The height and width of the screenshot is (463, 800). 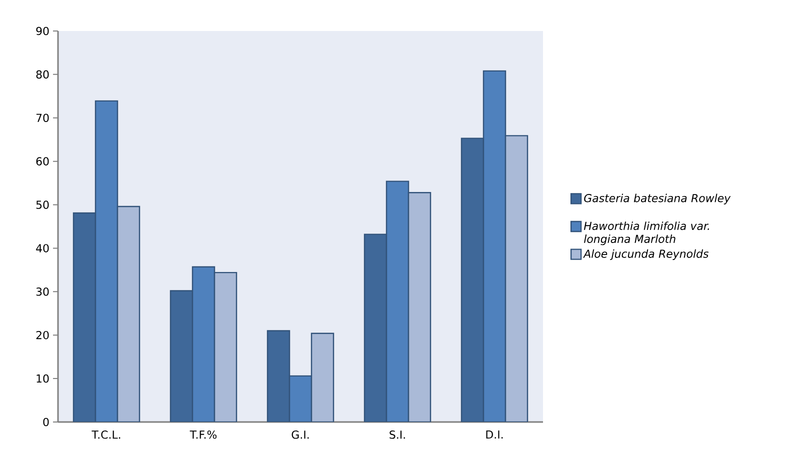 I want to click on y-tick-label: 30, so click(x=42, y=292).